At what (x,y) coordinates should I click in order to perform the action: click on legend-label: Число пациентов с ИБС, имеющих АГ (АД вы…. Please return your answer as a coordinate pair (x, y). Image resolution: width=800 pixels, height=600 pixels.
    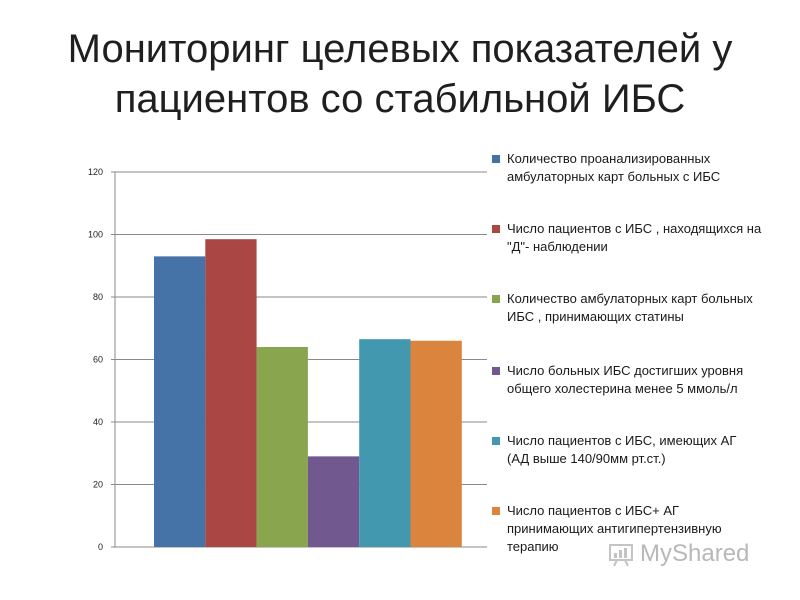
    Looking at the image, I should click on (622, 449).